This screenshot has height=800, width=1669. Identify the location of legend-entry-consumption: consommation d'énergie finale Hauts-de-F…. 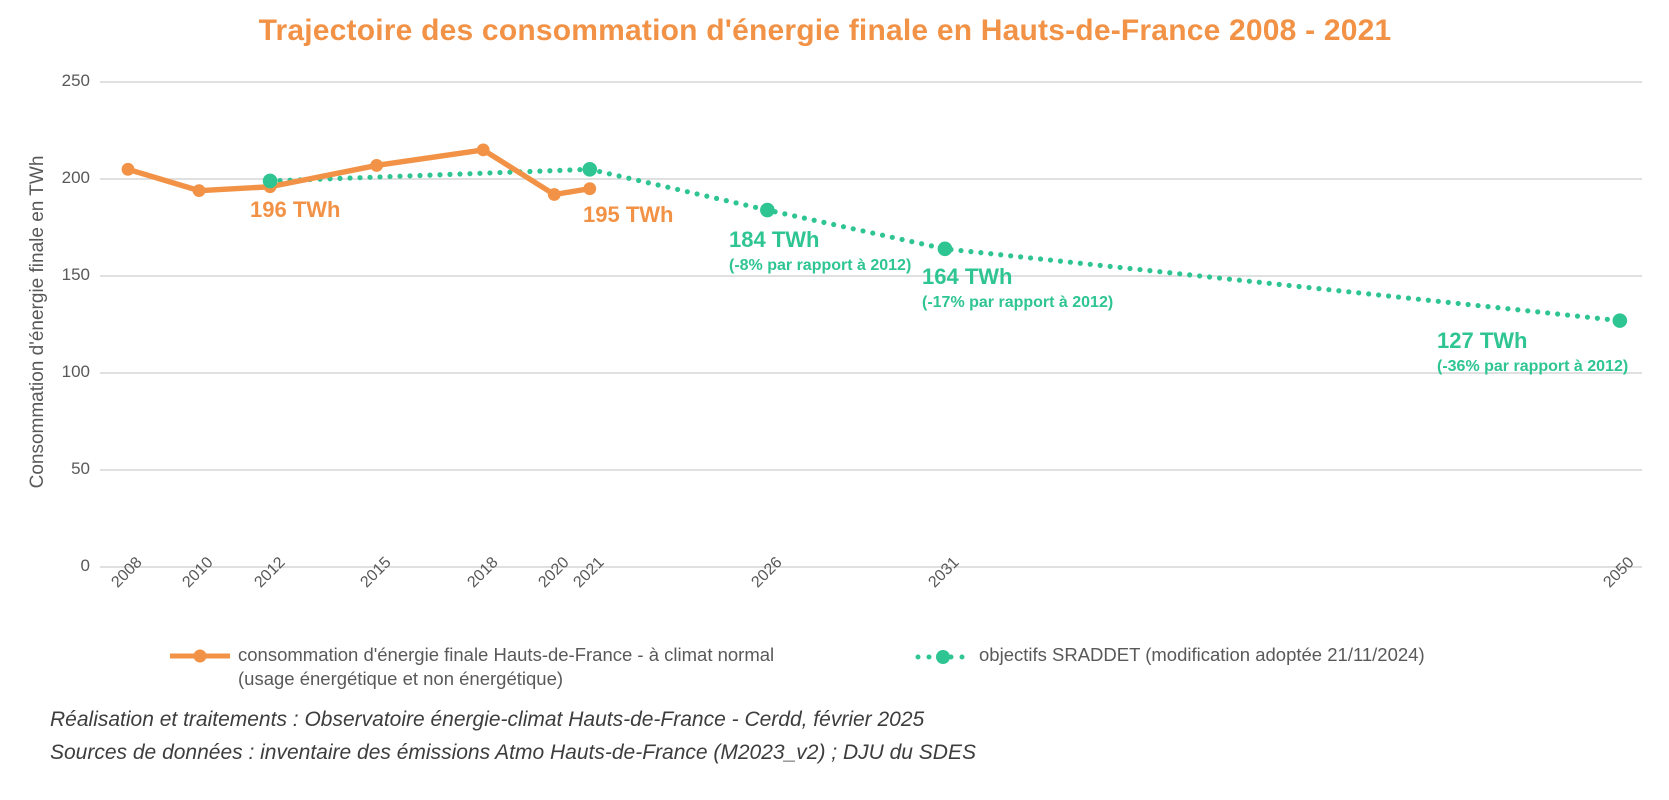
(472, 666).